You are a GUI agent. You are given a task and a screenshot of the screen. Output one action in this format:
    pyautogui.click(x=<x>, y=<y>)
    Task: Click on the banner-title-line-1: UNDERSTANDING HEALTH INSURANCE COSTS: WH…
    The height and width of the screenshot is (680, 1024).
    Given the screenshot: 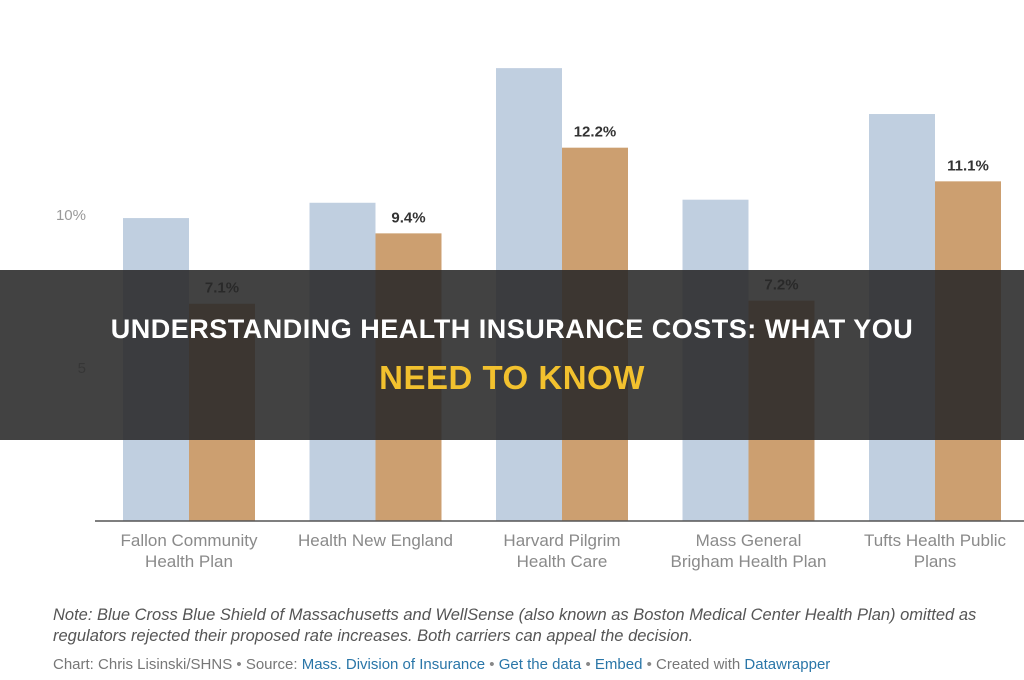 What is the action you would take?
    pyautogui.click(x=512, y=329)
    